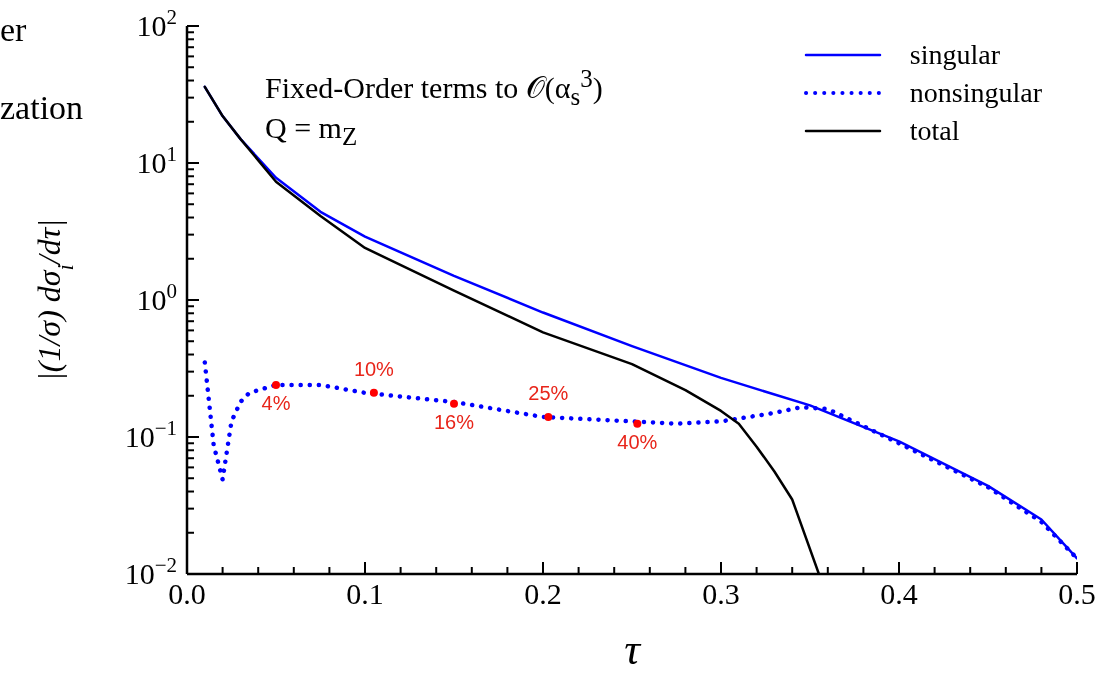 The width and height of the screenshot is (1102, 674). Describe the element at coordinates (548, 392) in the screenshot. I see `annotation: 25%` at that location.